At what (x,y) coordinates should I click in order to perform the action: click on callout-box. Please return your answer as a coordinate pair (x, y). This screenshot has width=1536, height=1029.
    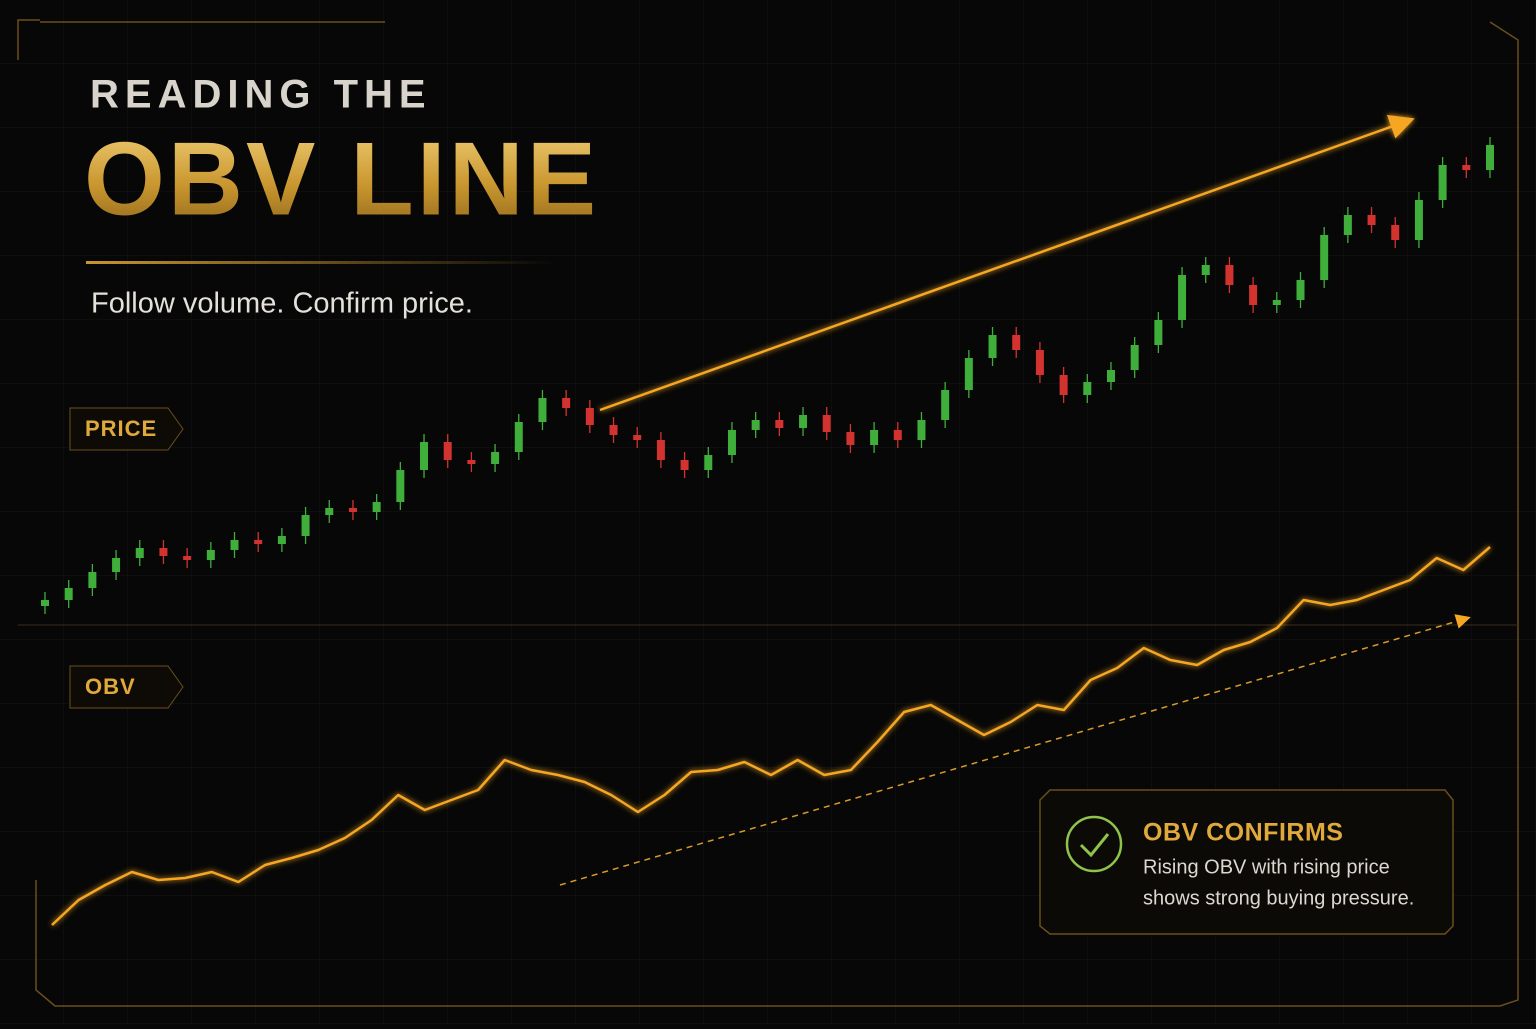
    Looking at the image, I should click on (1246, 862).